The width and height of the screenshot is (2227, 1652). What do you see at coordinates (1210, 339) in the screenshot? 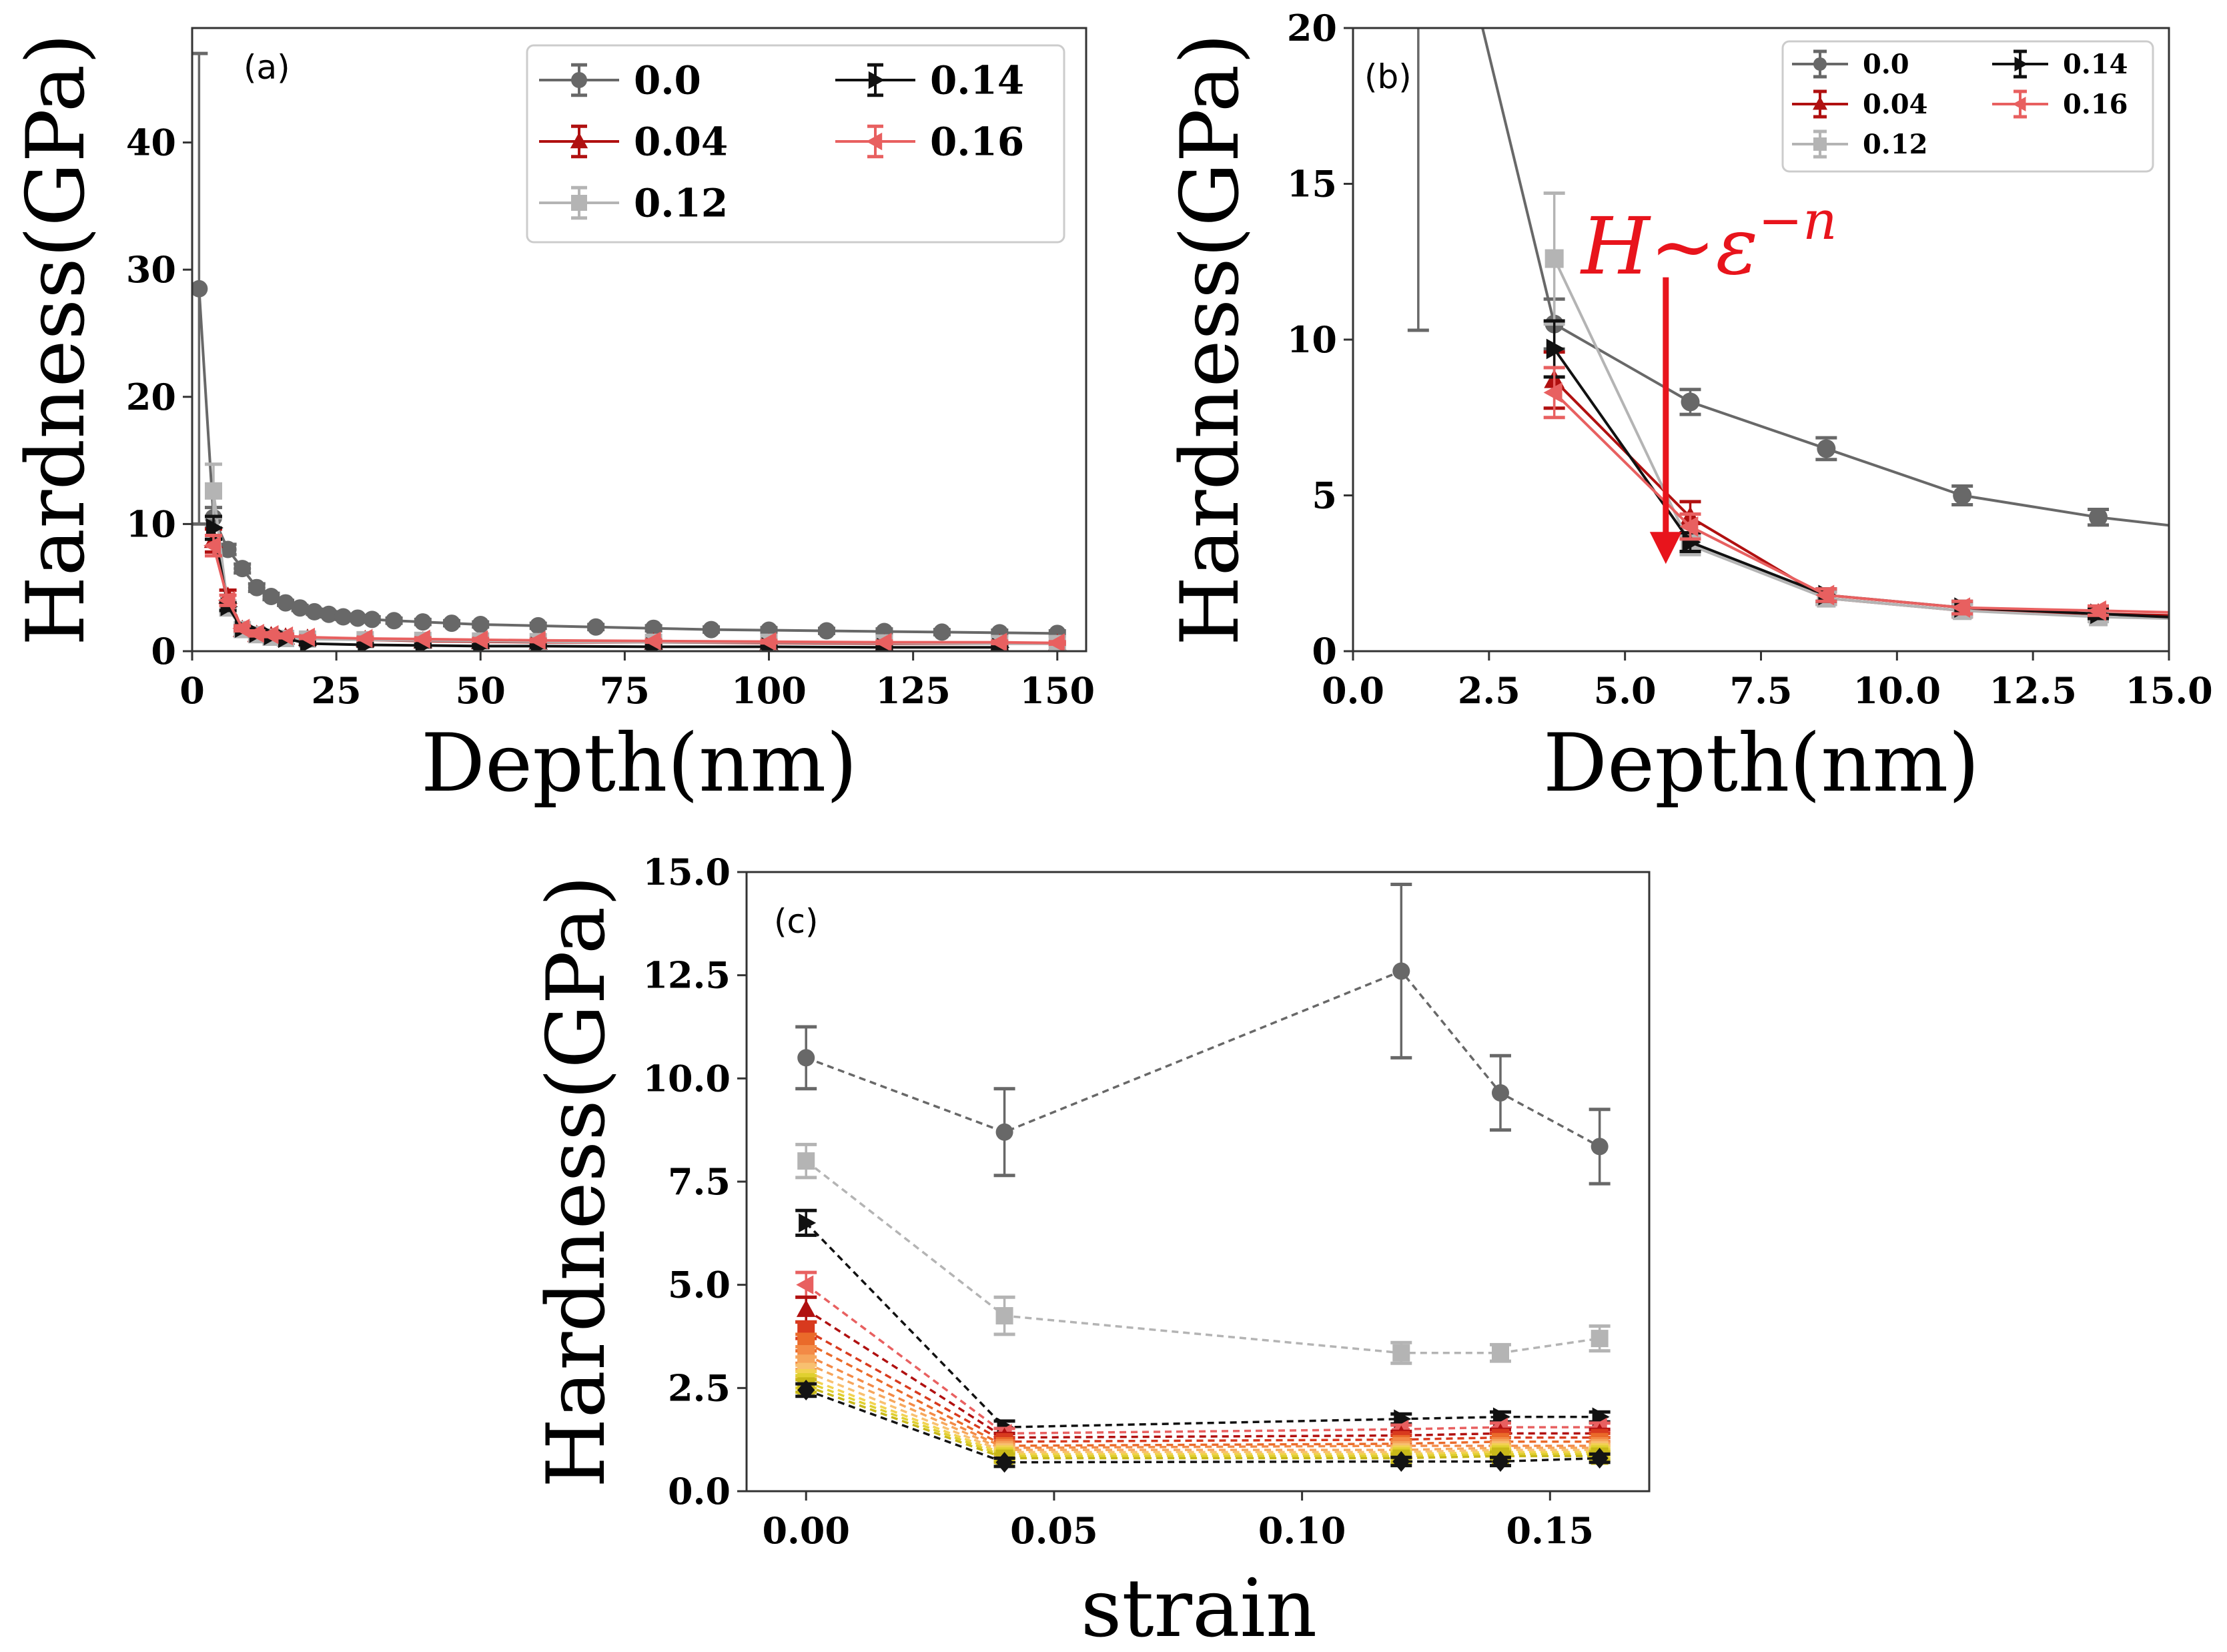
I see `panel-b-ylabel: Hardness(GPa)` at bounding box center [1210, 339].